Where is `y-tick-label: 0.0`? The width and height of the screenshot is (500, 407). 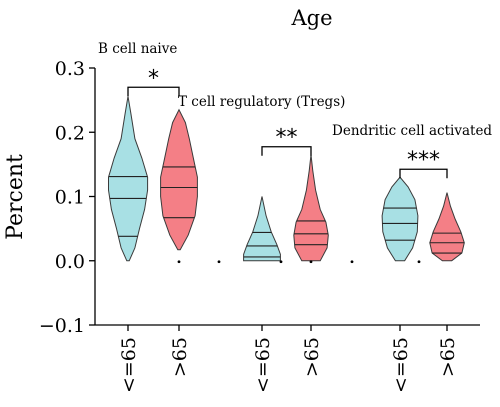 y-tick-label: 0.0 is located at coordinates (70, 262).